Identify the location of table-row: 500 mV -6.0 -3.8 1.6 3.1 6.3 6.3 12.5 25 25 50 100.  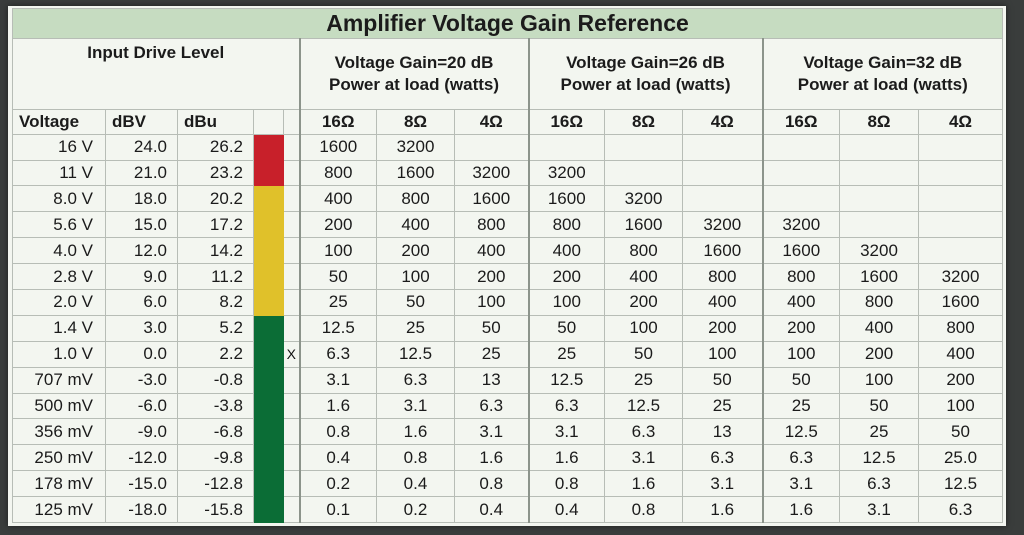
(508, 406).